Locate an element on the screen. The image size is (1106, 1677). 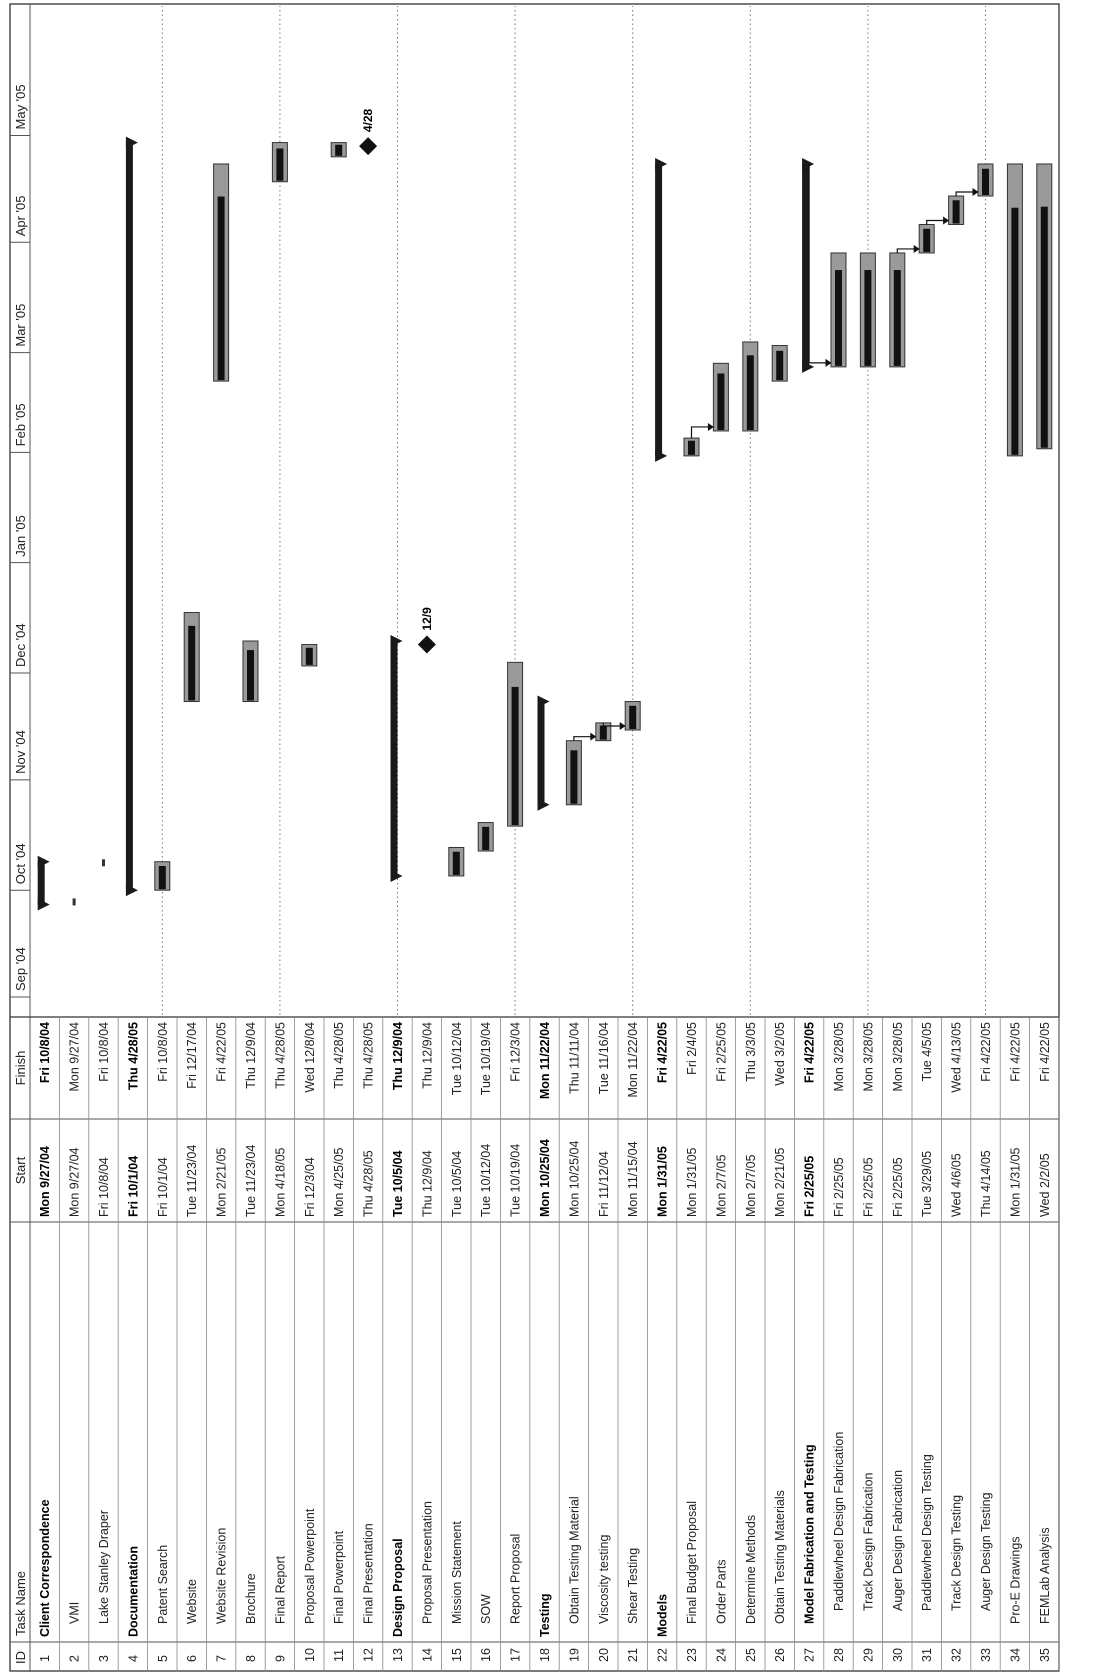
task-start-cell: Thu 12/9/04 is located at coordinates (427, 1183).